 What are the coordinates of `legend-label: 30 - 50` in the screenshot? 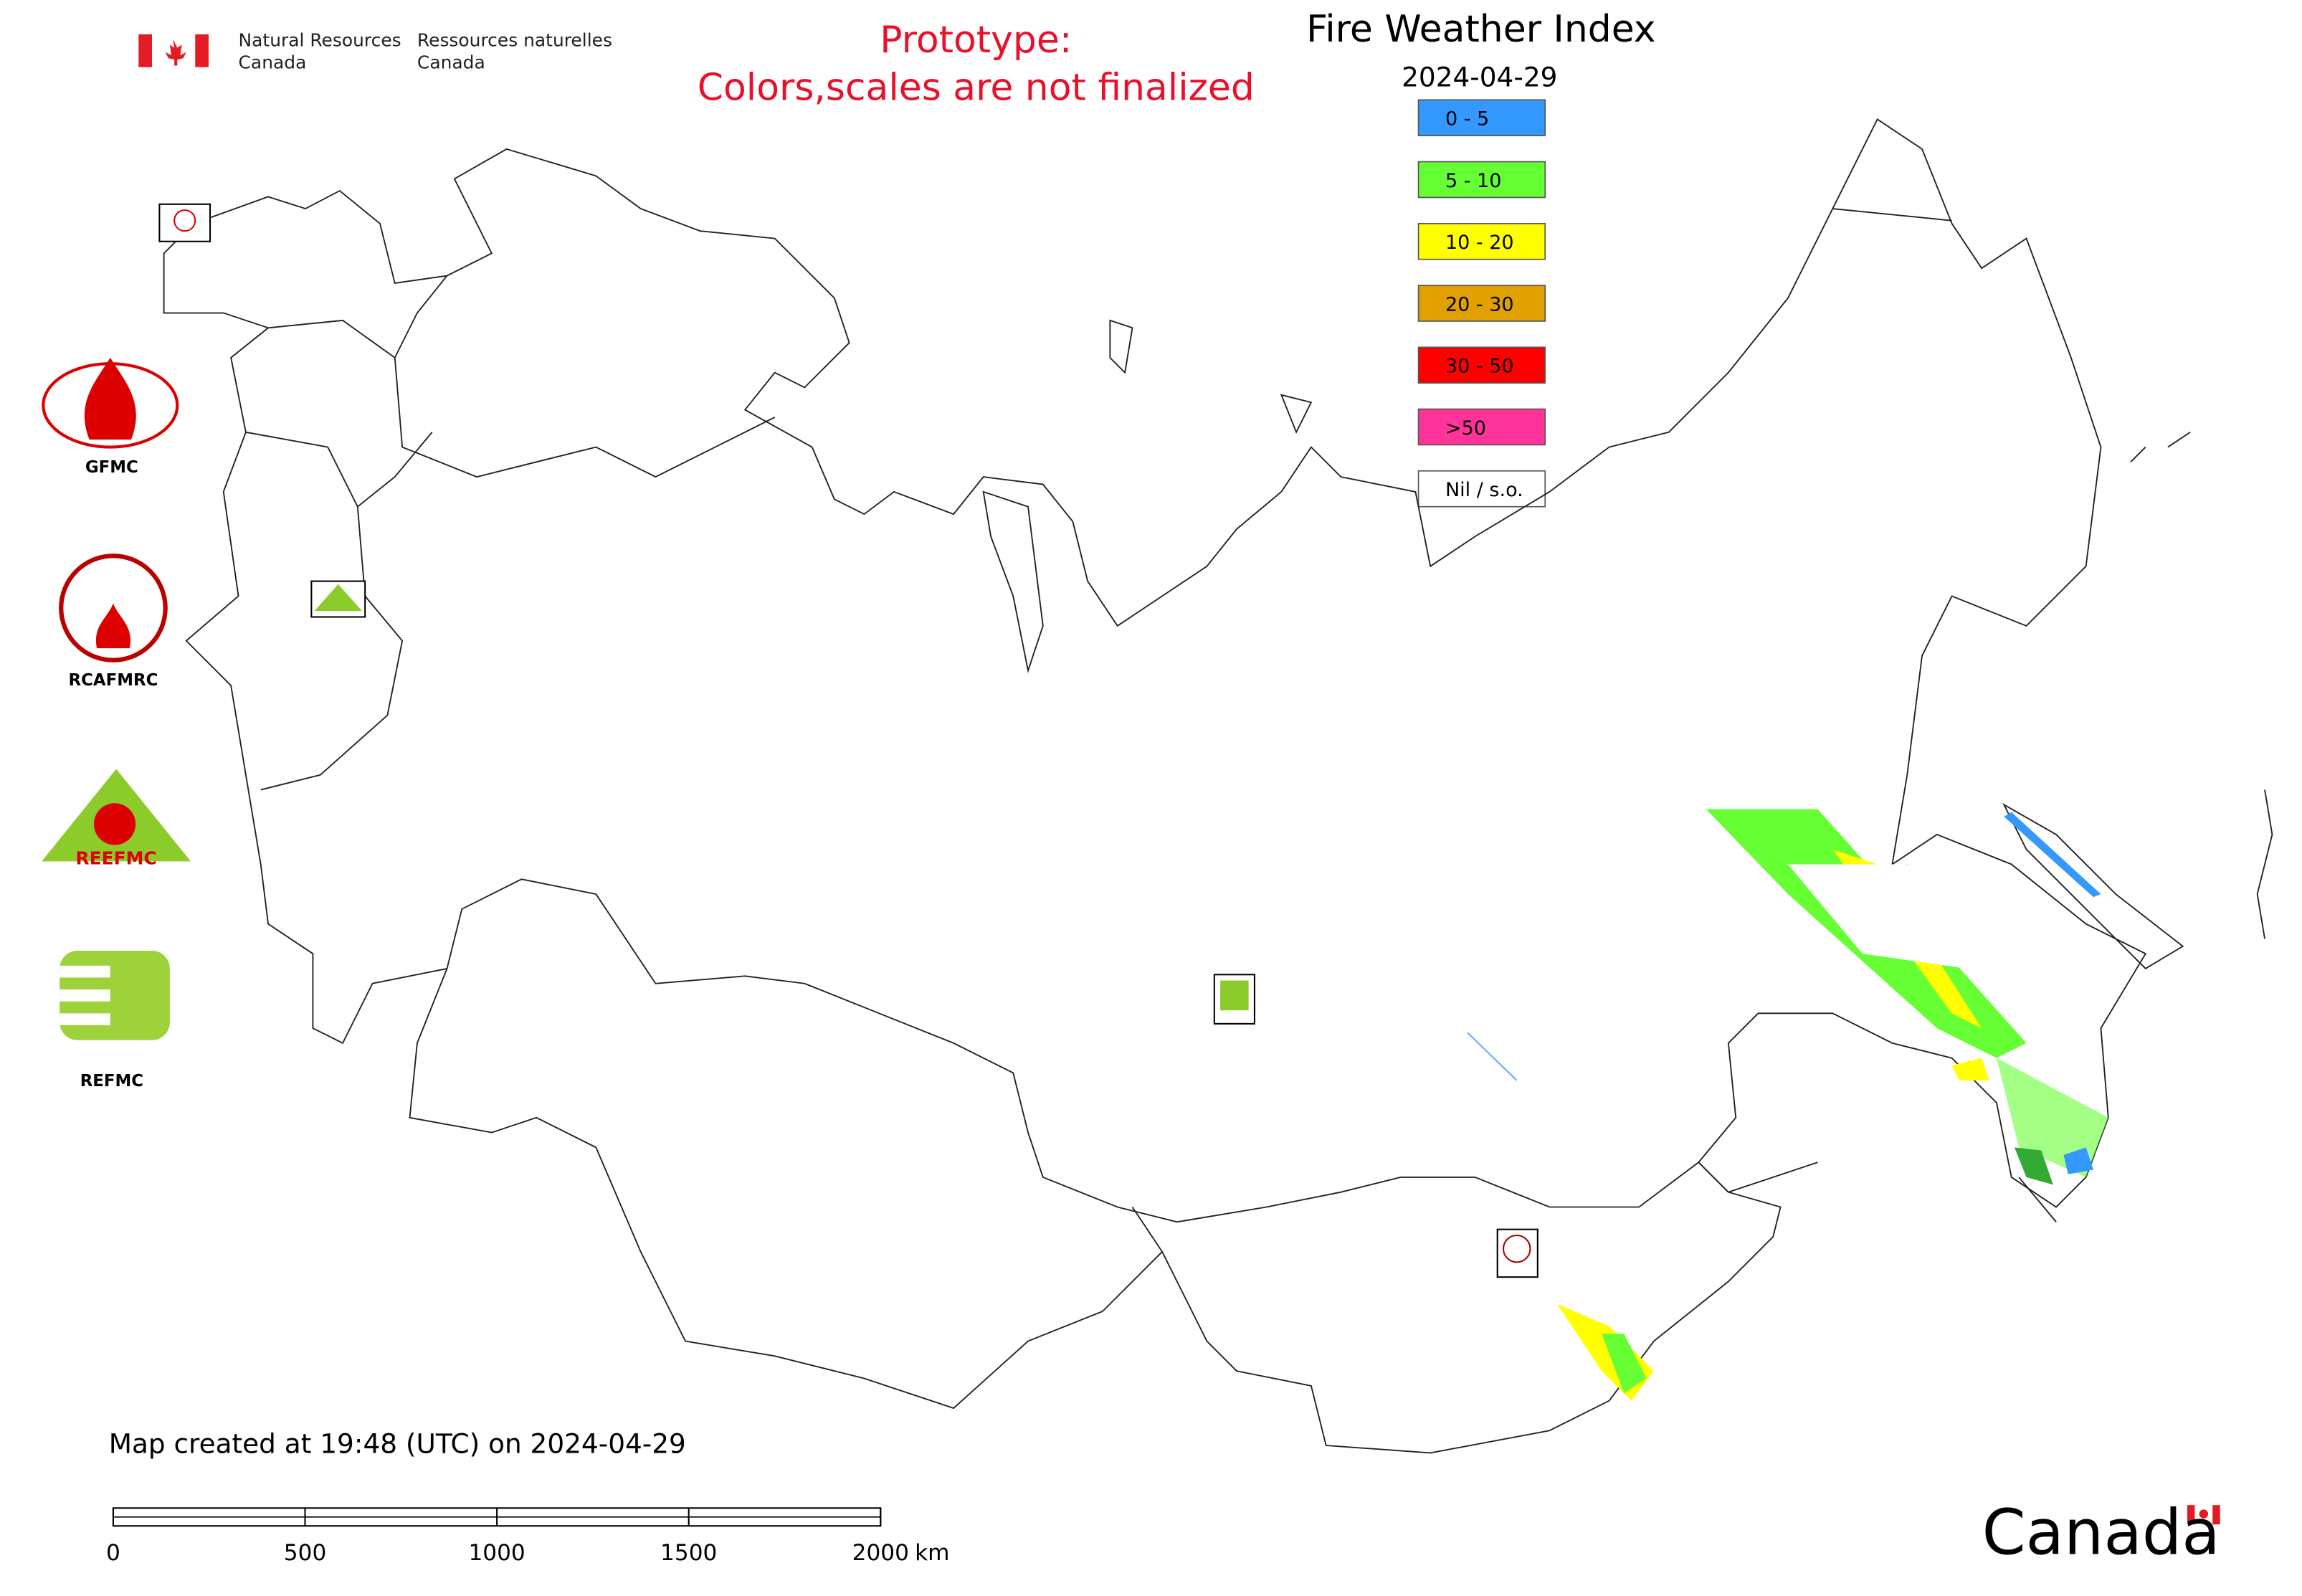 It's located at (1480, 367).